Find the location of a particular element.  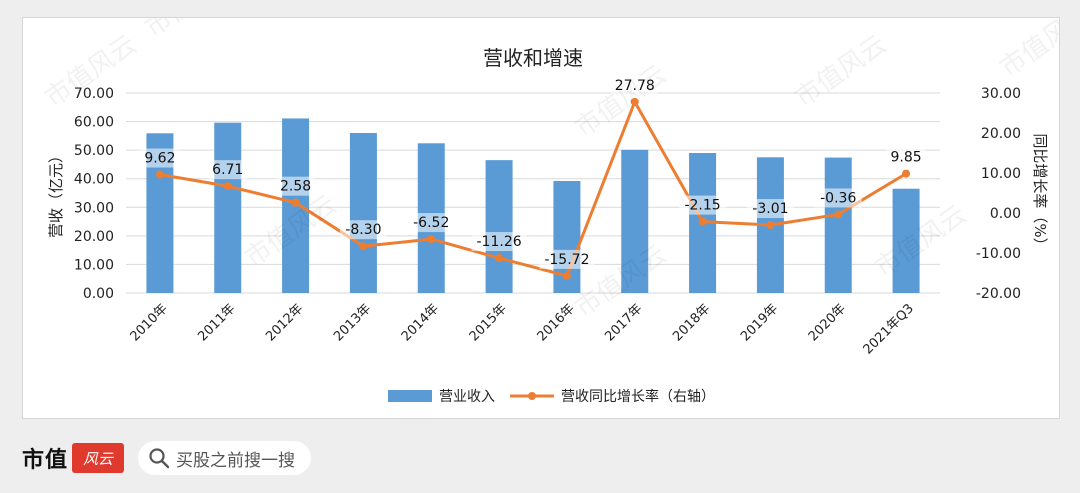

x-tick-label: 2018年 is located at coordinates (691, 322).